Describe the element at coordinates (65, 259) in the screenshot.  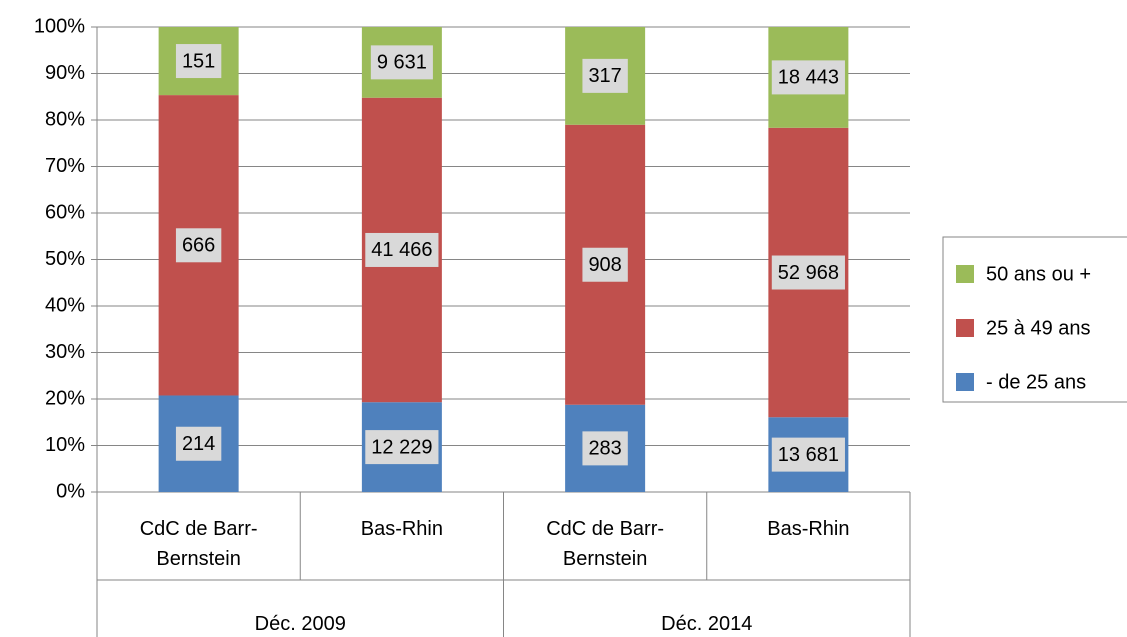
I see `y-tick-label: 50%` at that location.